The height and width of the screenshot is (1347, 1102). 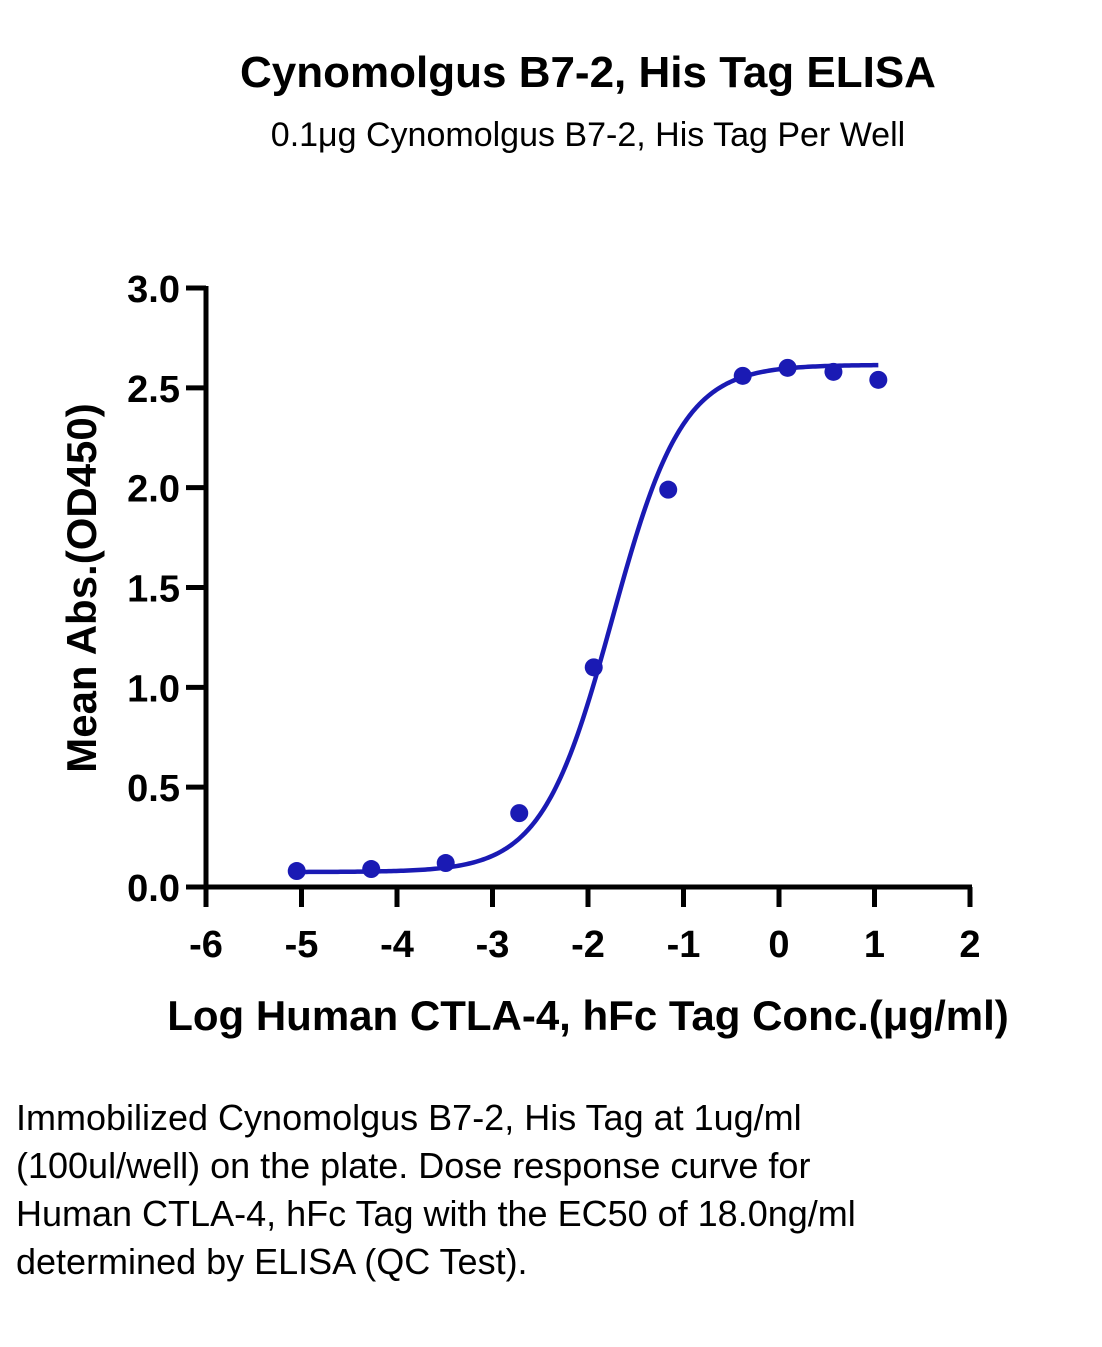 What do you see at coordinates (778, 945) in the screenshot?
I see `x-tick-label: 0` at bounding box center [778, 945].